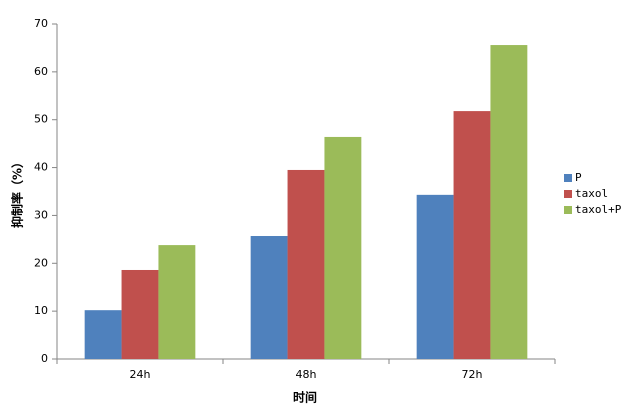  What do you see at coordinates (41, 71) in the screenshot?
I see `y-tick-label: 60` at bounding box center [41, 71].